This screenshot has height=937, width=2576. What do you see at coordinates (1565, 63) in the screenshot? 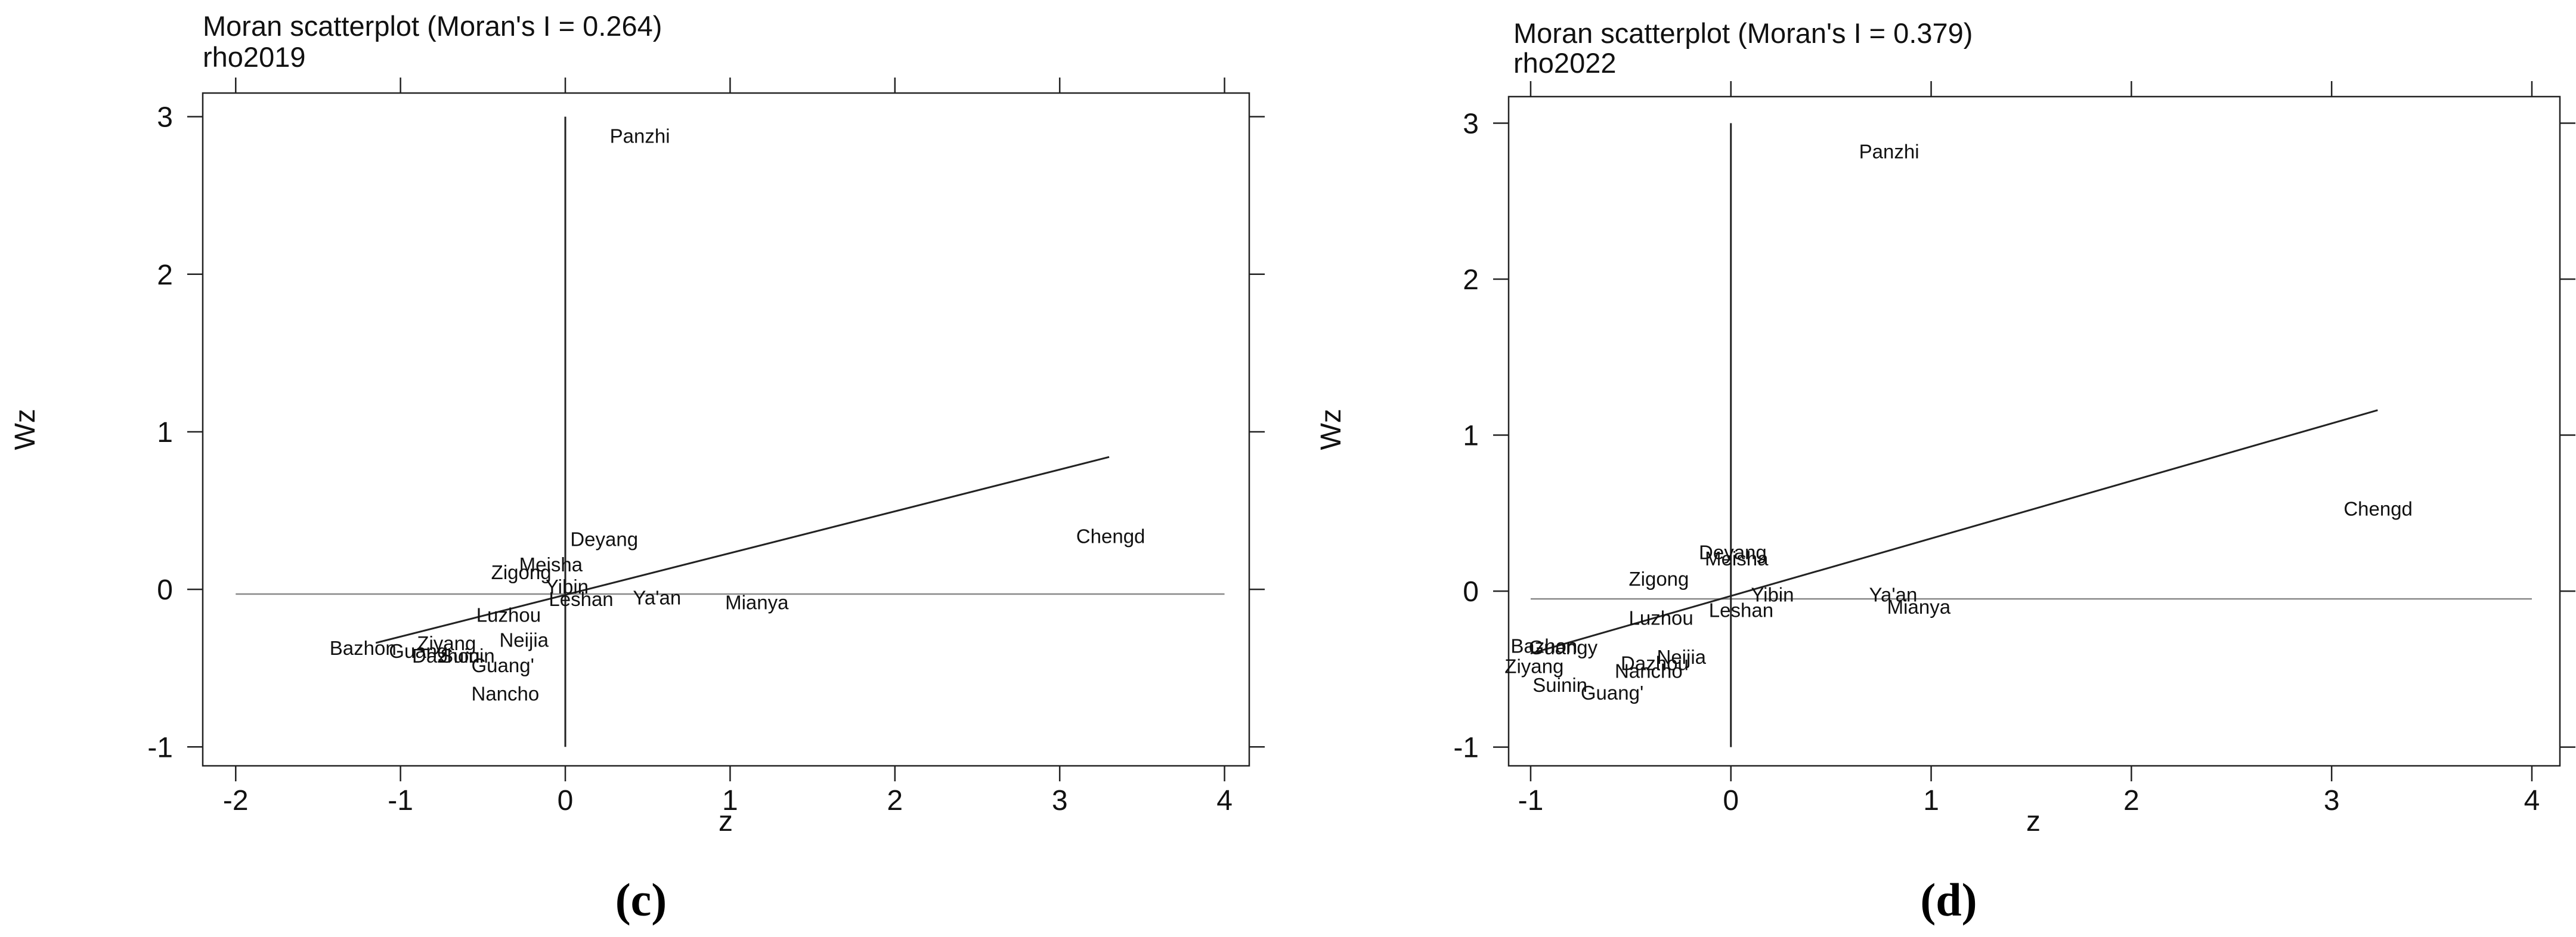
I see `panel-d-subtitle: rho2022` at bounding box center [1565, 63].